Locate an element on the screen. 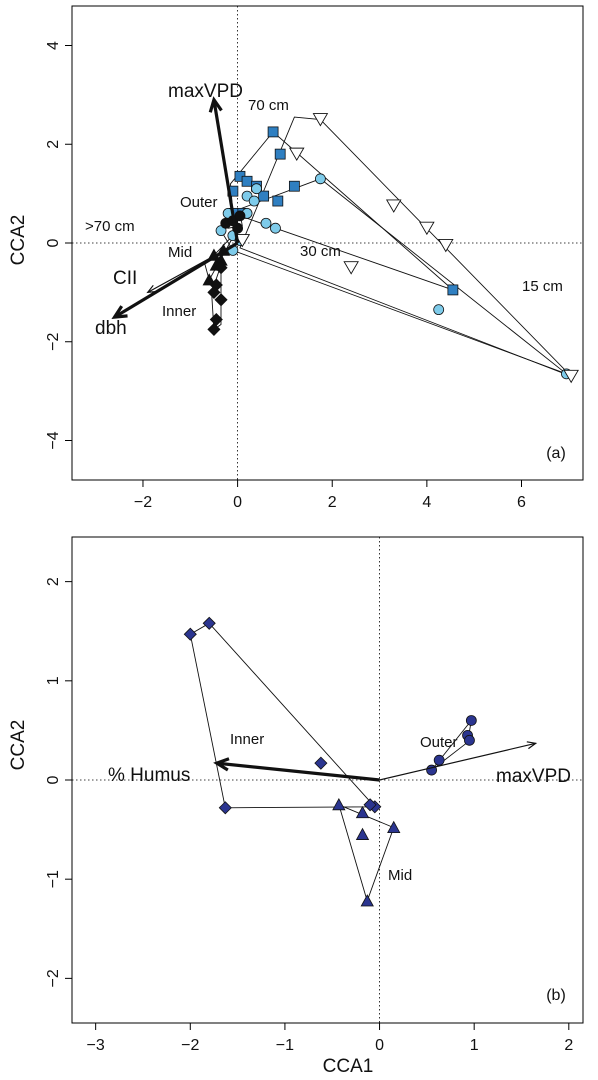  panel-b-x-axis-label: CCA1 is located at coordinates (348, 1066).